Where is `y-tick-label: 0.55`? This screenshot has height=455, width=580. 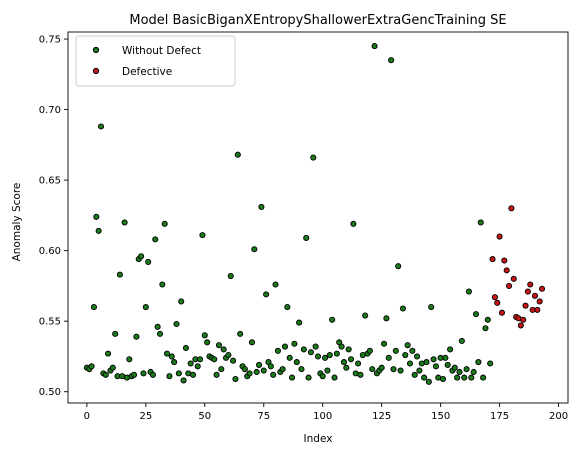 y-tick-label: 0.55 is located at coordinates (50, 322).